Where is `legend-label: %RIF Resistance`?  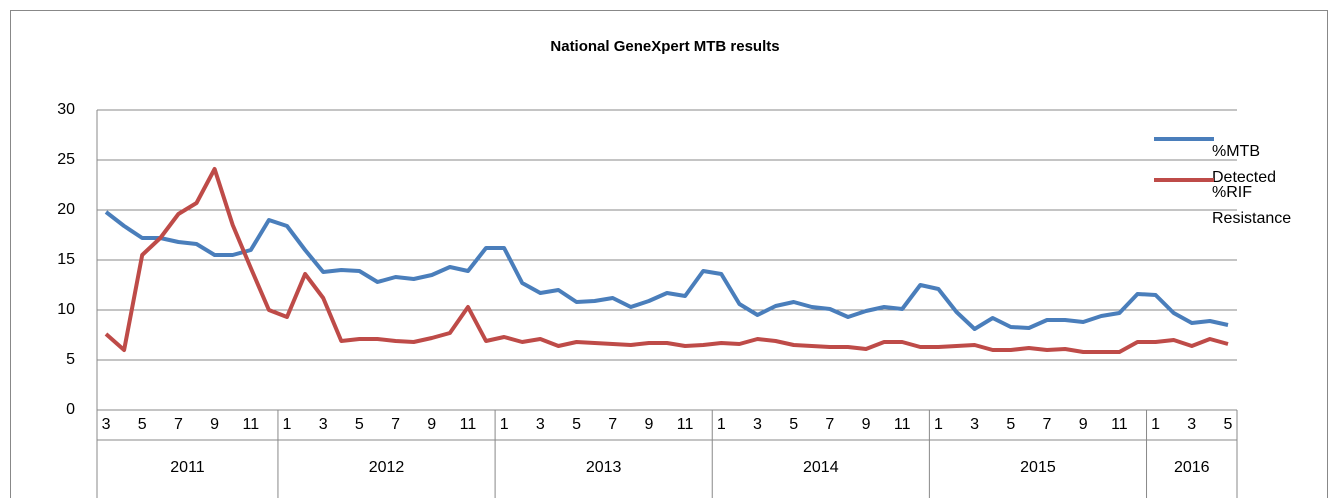
legend-label: %RIF Resistance is located at coordinates (1252, 205).